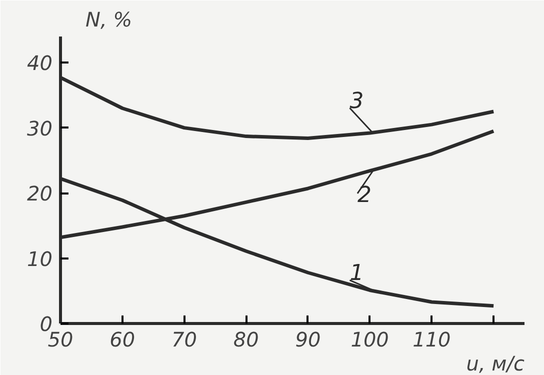 The height and width of the screenshot is (375, 544). What do you see at coordinates (369, 340) in the screenshot?
I see `x-tick-label: 100` at bounding box center [369, 340].